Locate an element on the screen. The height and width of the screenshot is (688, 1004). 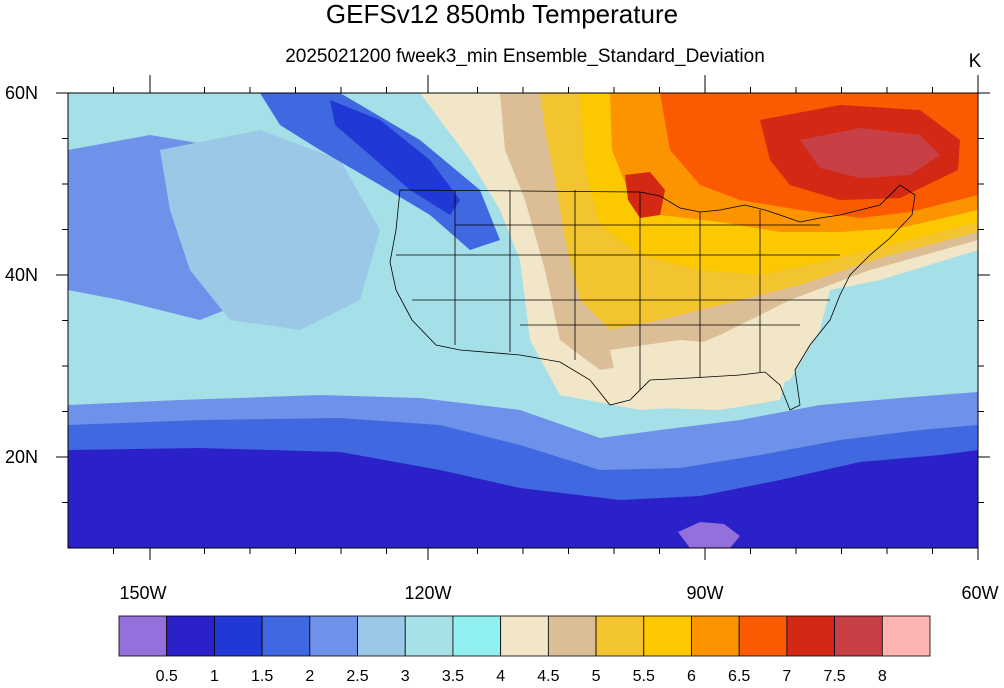
colorbar-label: 5.5 is located at coordinates (644, 675).